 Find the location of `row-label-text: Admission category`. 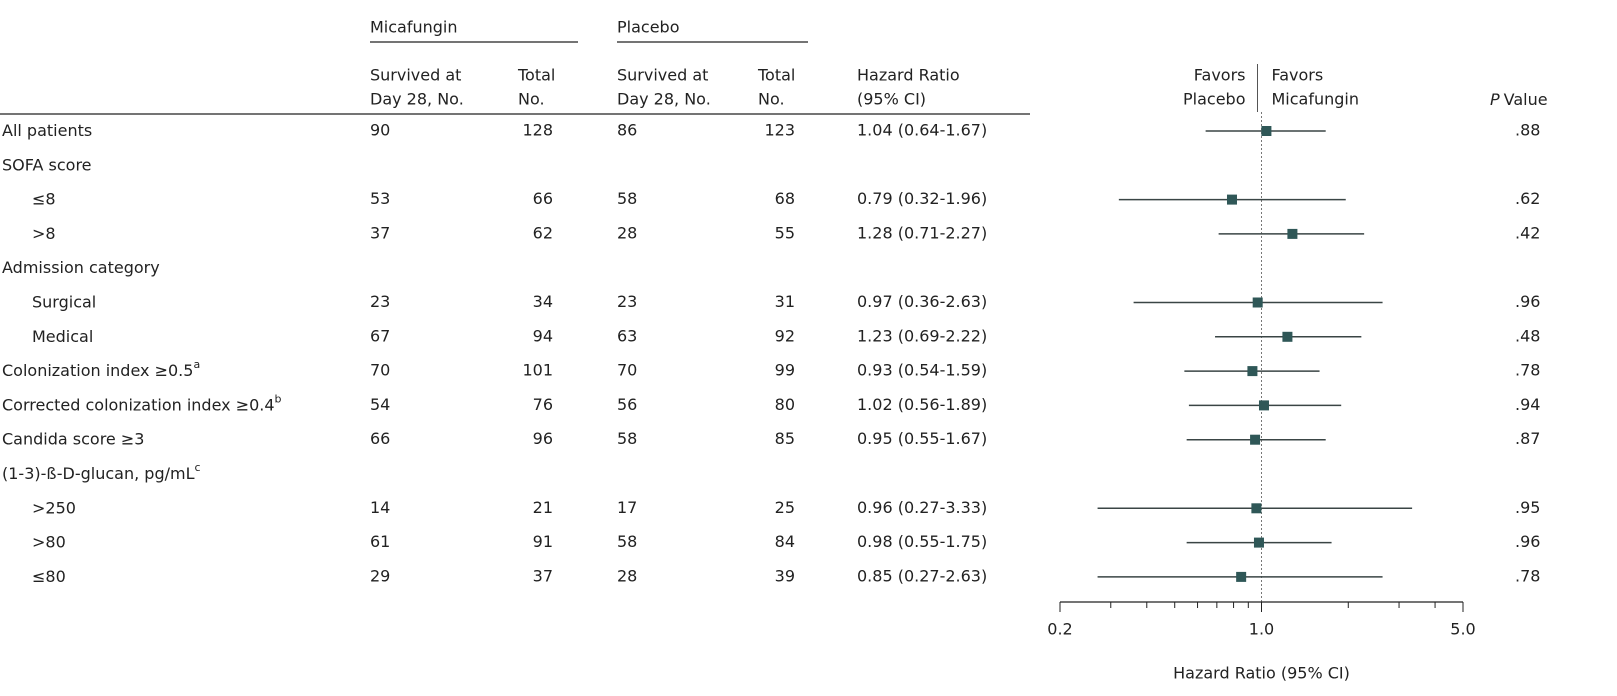

row-label-text: Admission category is located at coordinates (81, 267).